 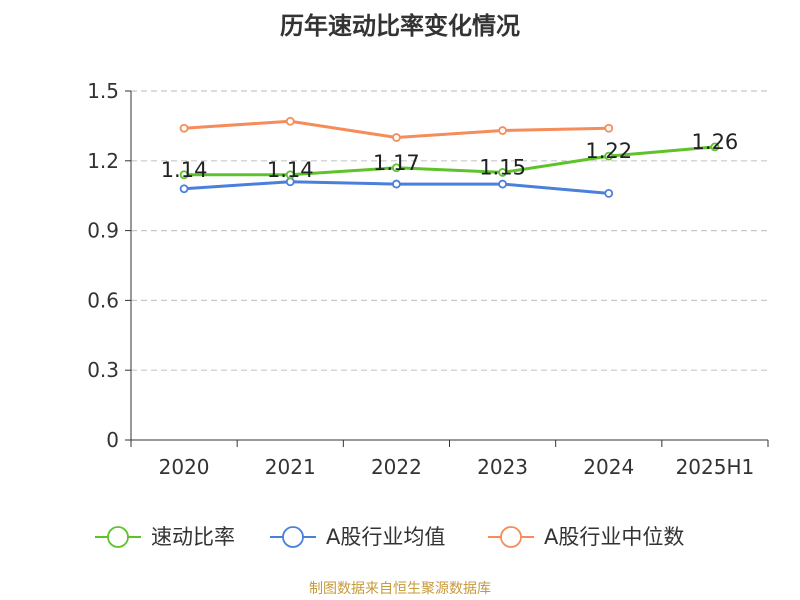 What do you see at coordinates (385, 537) in the screenshot?
I see `legend-label: A股行业均值` at bounding box center [385, 537].